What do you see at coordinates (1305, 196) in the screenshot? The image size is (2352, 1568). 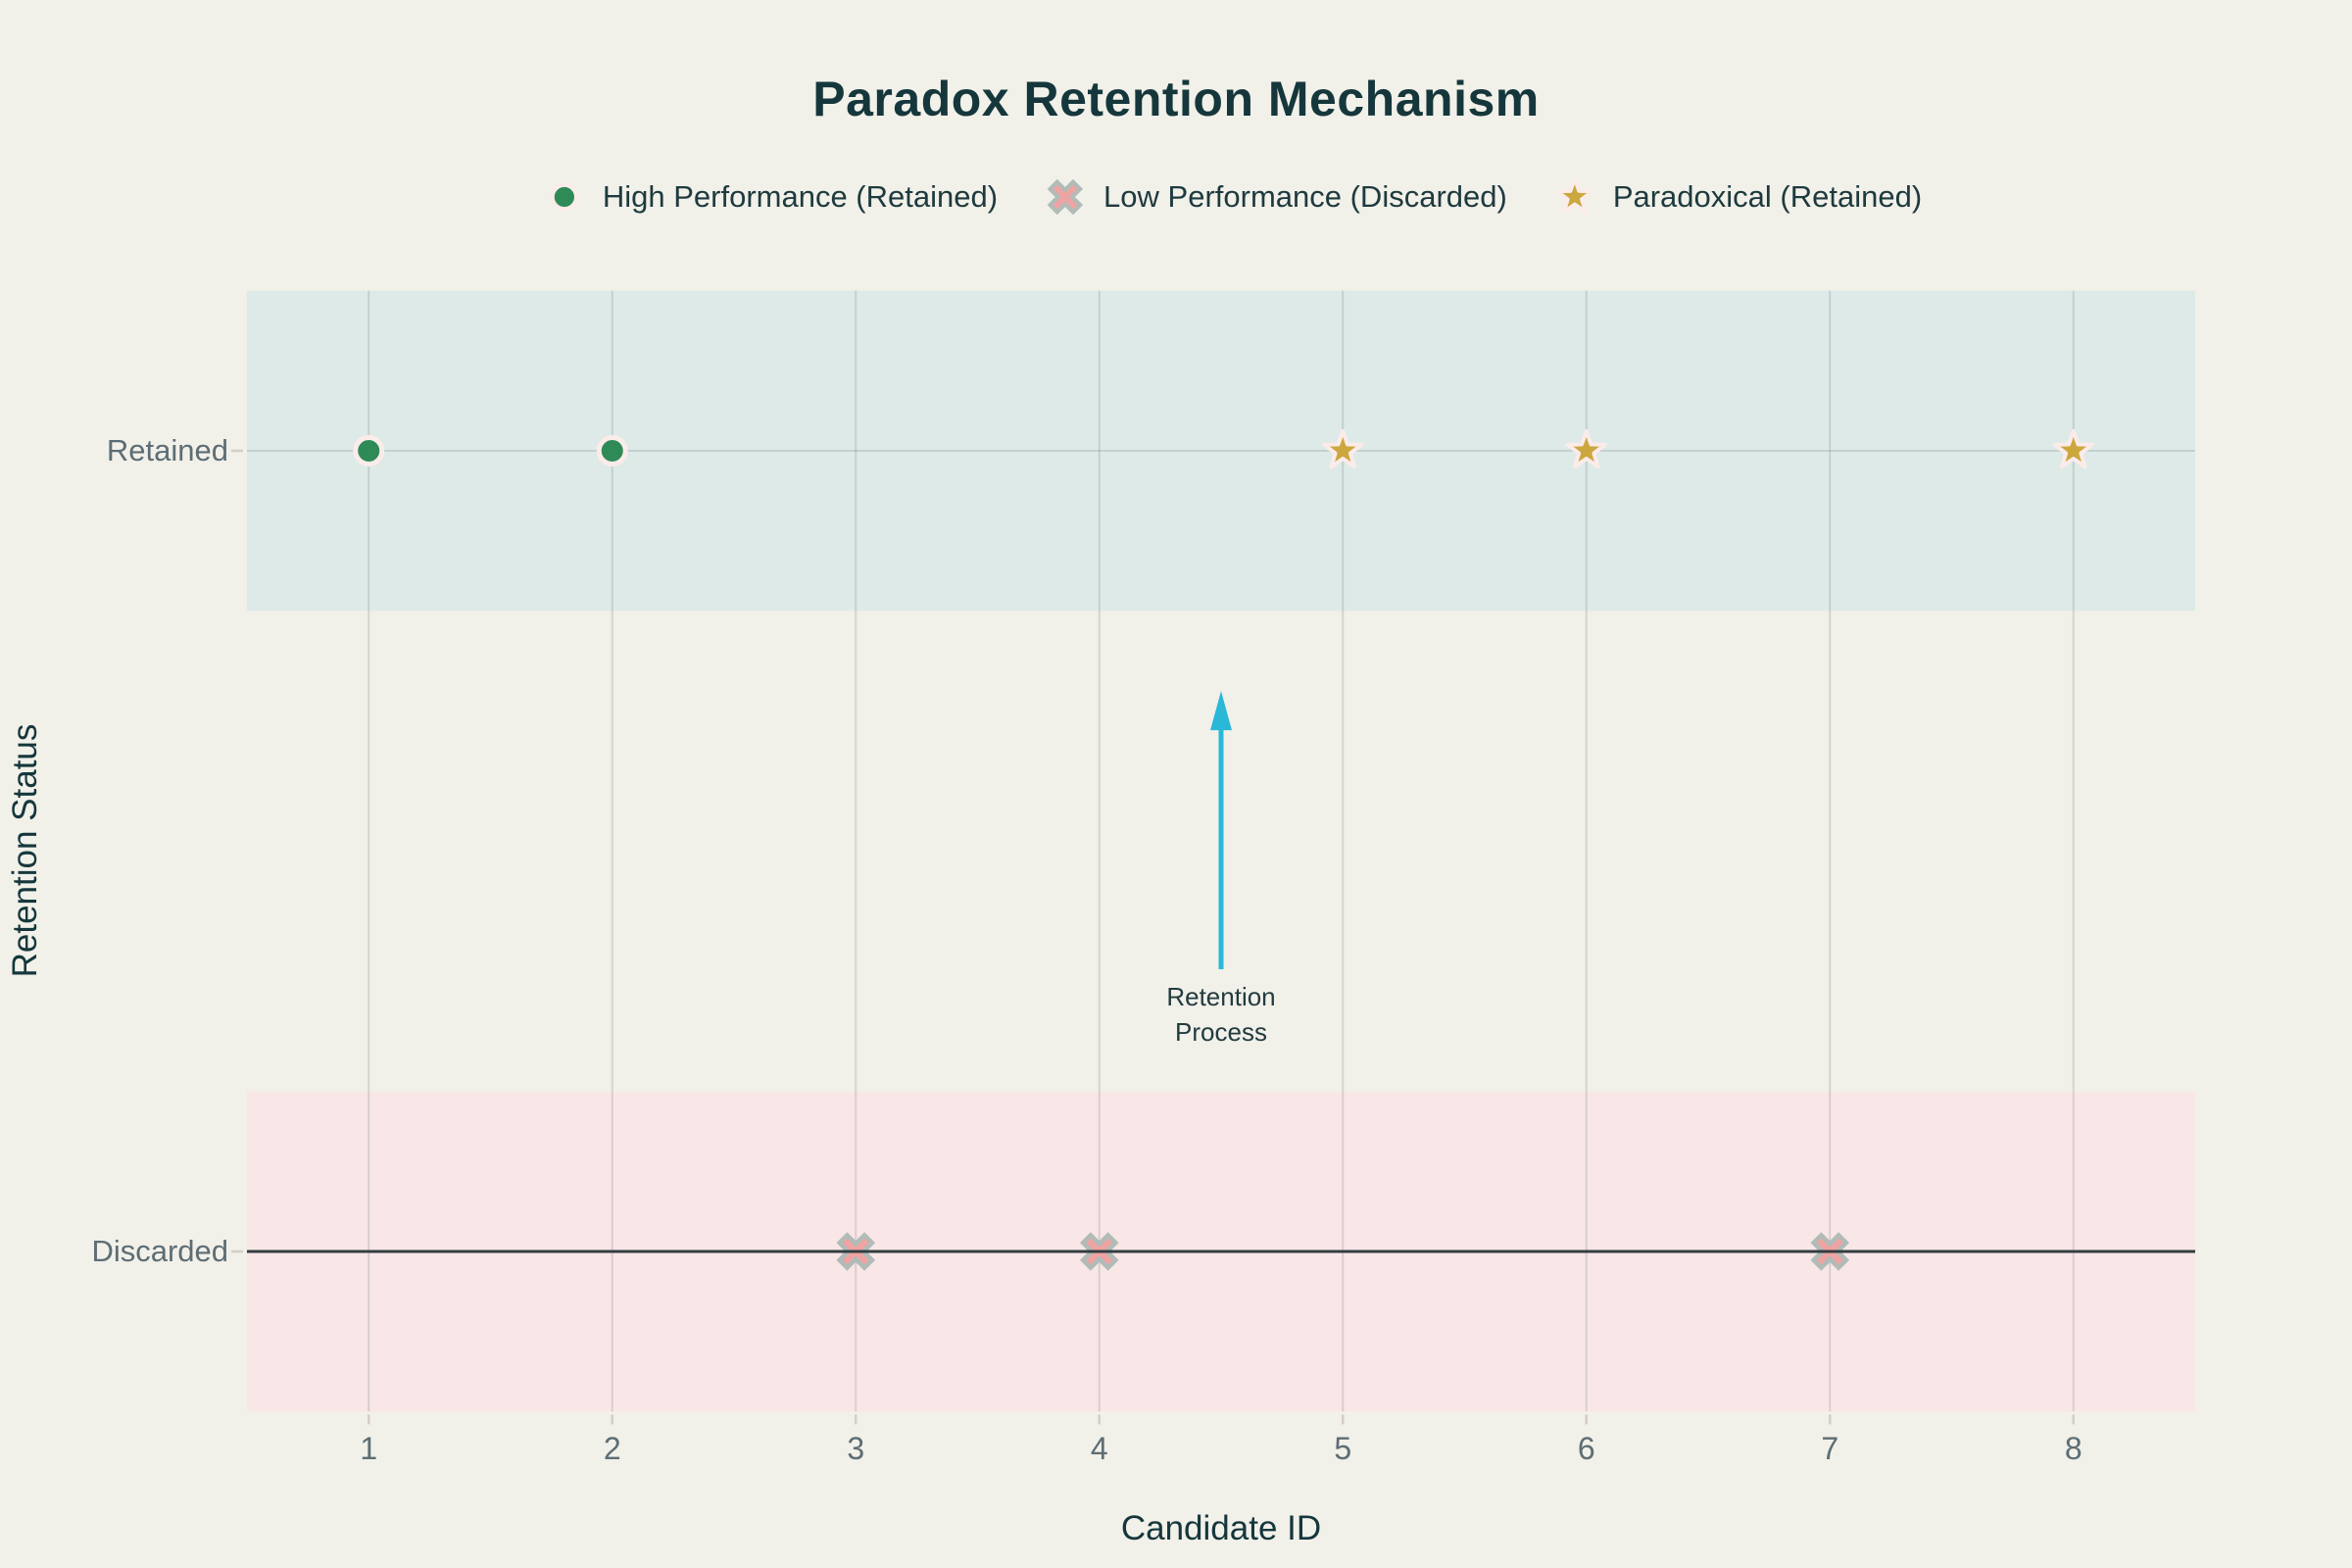 I see `legend-item-label: Low Performance (Discarded)` at bounding box center [1305, 196].